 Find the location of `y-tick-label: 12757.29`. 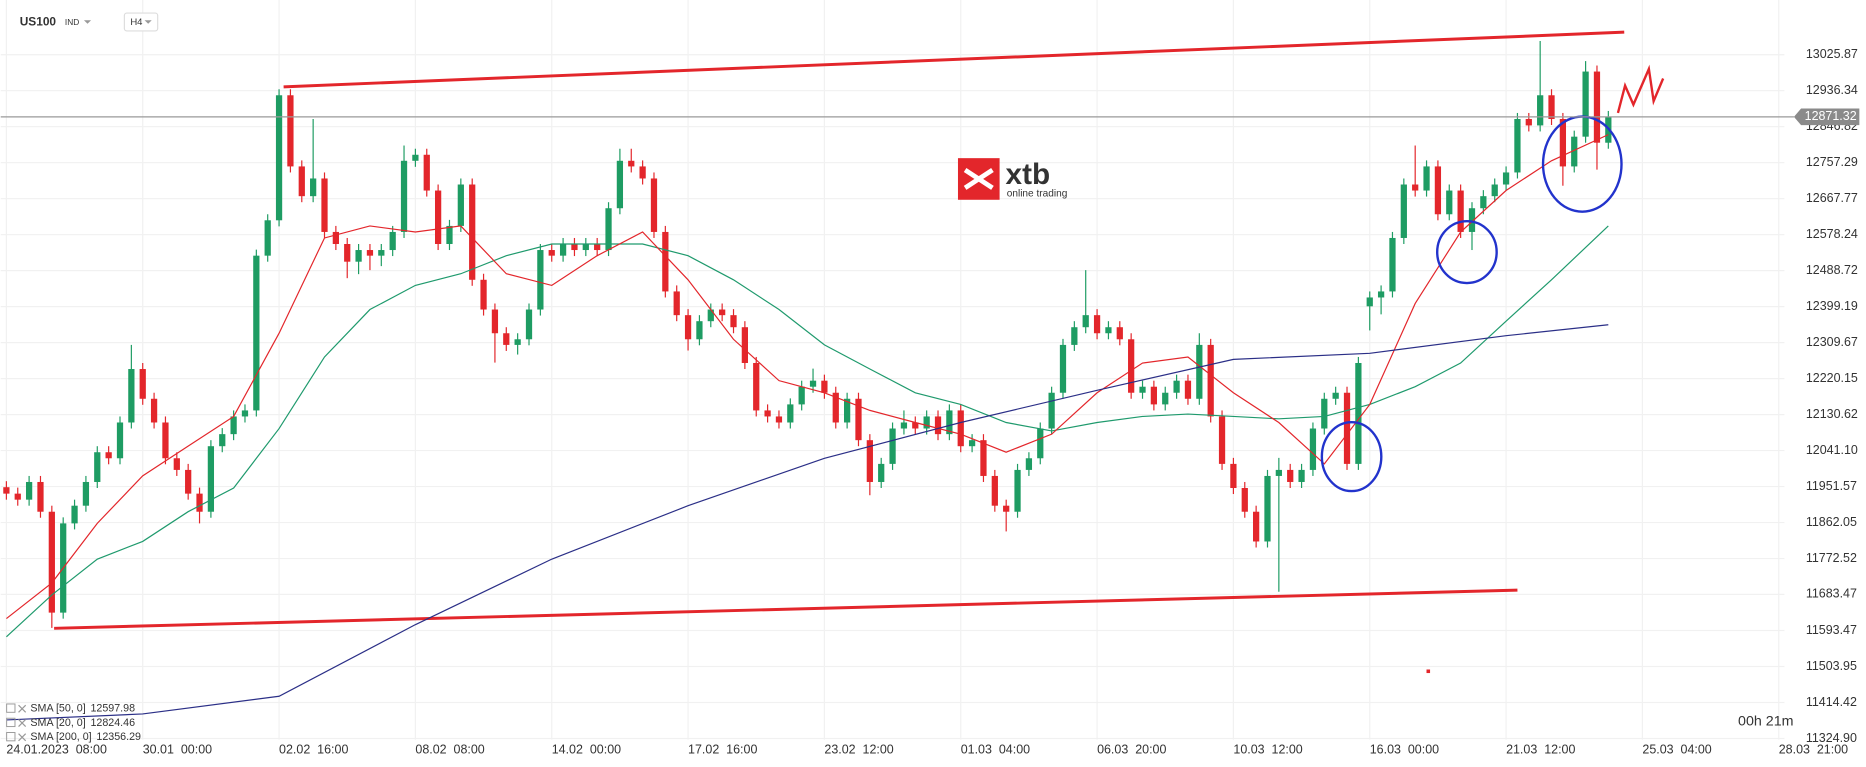

y-tick-label: 12757.29 is located at coordinates (1832, 162).